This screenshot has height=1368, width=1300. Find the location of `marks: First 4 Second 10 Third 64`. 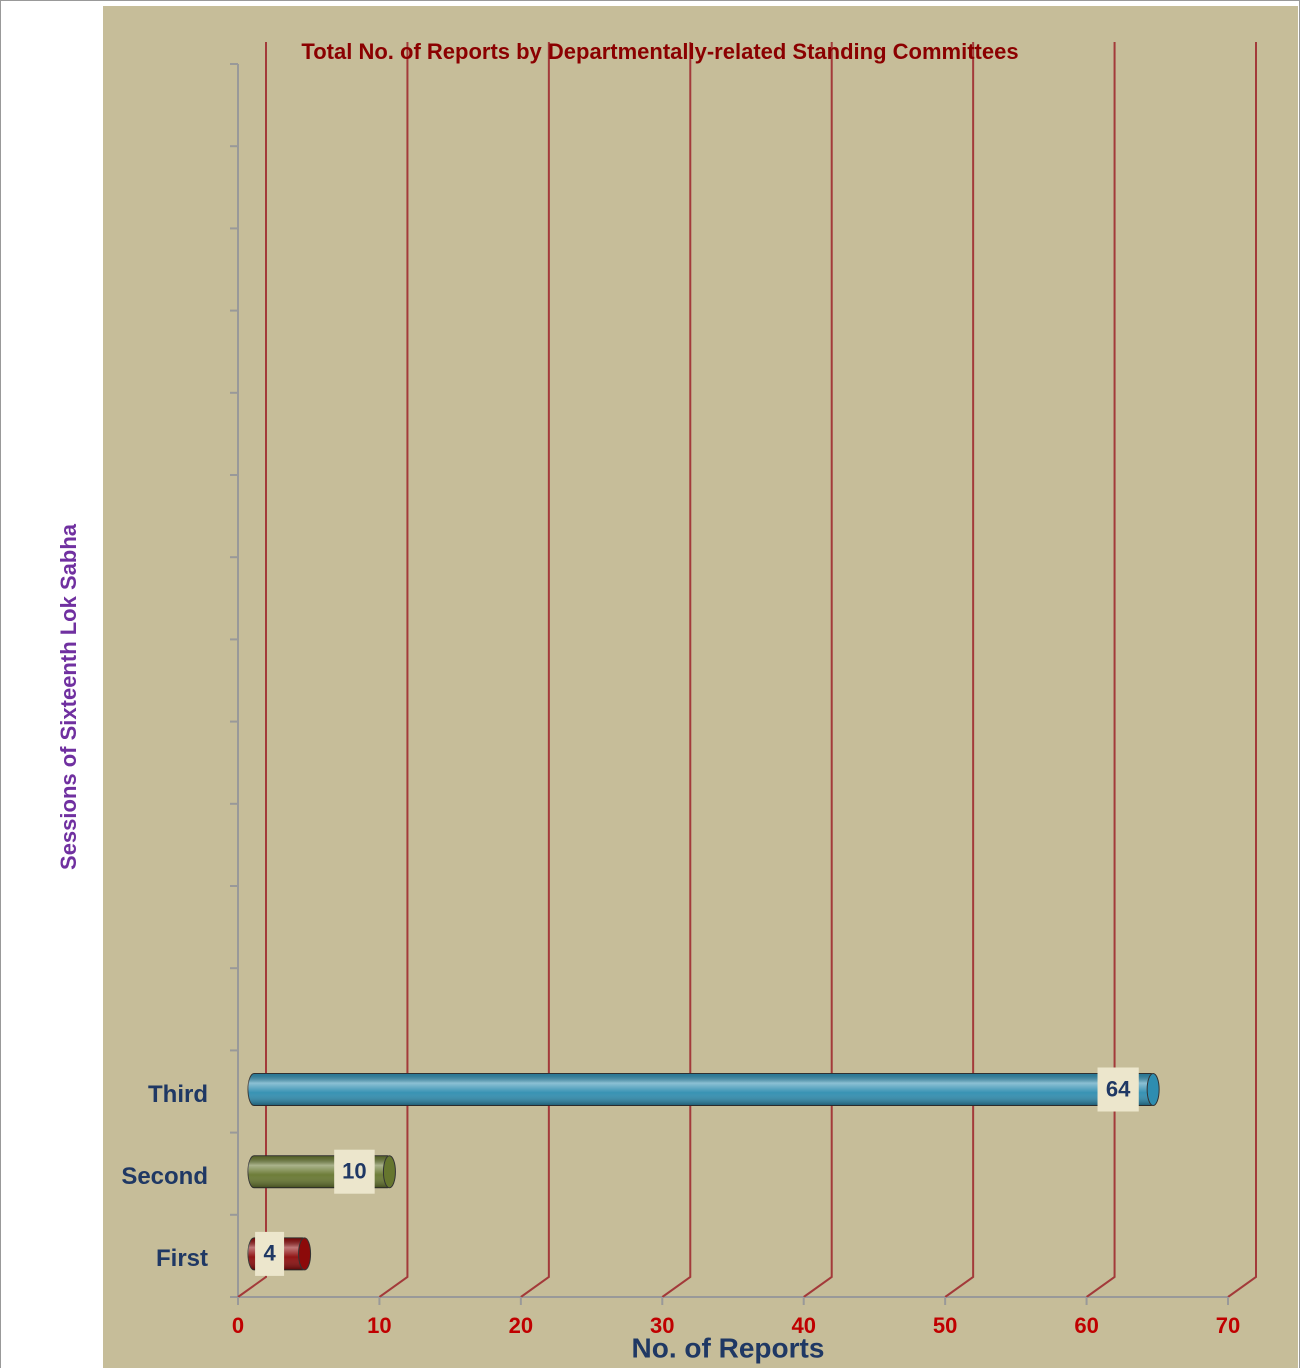

marks: First 4 Second 10 Third 64 is located at coordinates (640, 1171).